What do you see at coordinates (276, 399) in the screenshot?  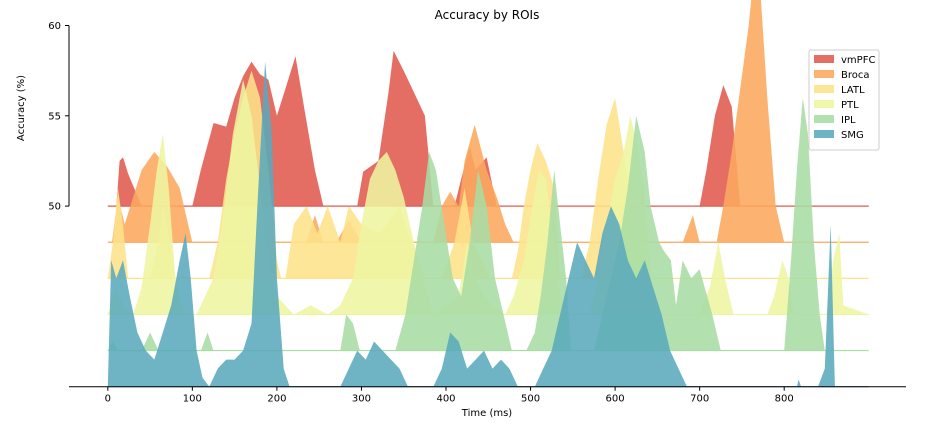 I see `x-tick-label: 200` at bounding box center [276, 399].